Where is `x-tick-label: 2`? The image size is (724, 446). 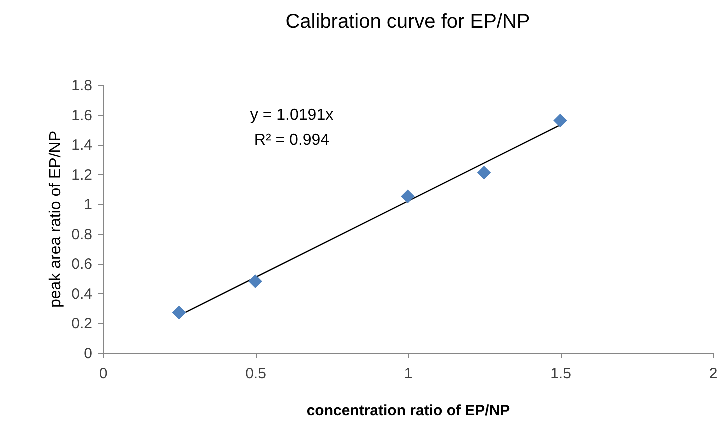
x-tick-label: 2 is located at coordinates (713, 374).